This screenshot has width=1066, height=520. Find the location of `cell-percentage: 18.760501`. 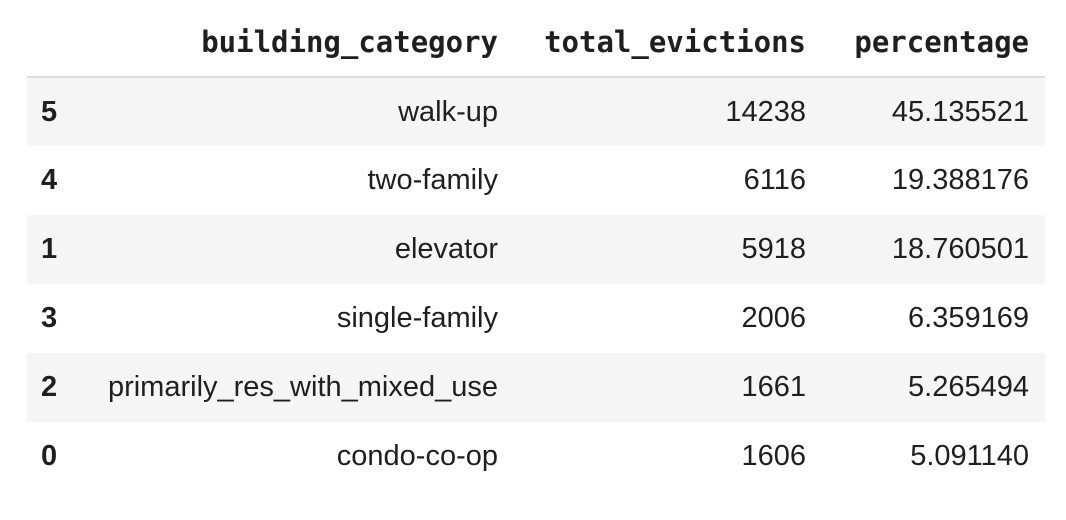

cell-percentage: 18.760501 is located at coordinates (960, 249).